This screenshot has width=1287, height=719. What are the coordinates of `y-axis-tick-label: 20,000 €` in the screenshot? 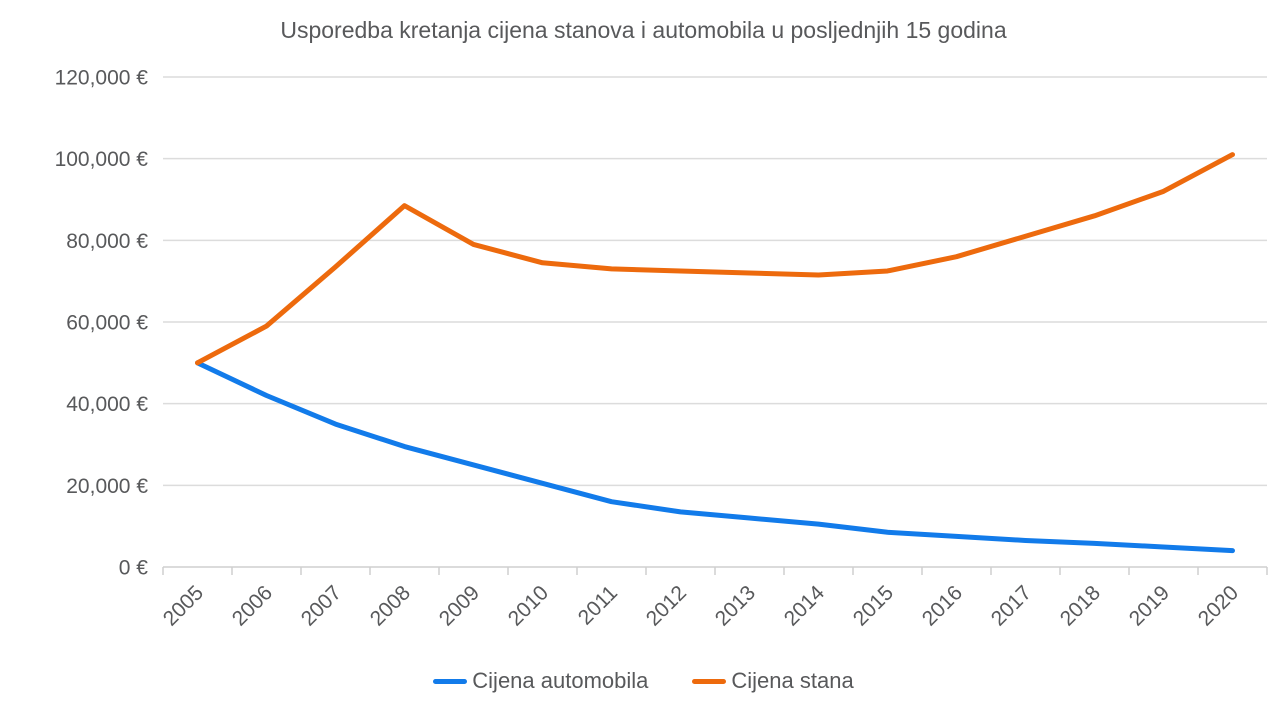 It's located at (107, 486).